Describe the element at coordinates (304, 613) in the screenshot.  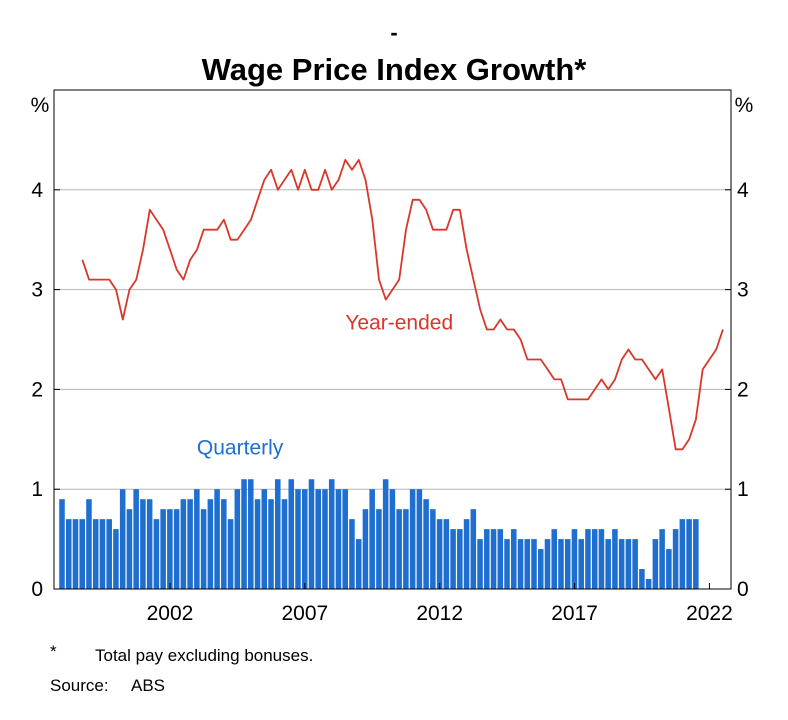
I see `x-tick-2007: 2007` at that location.